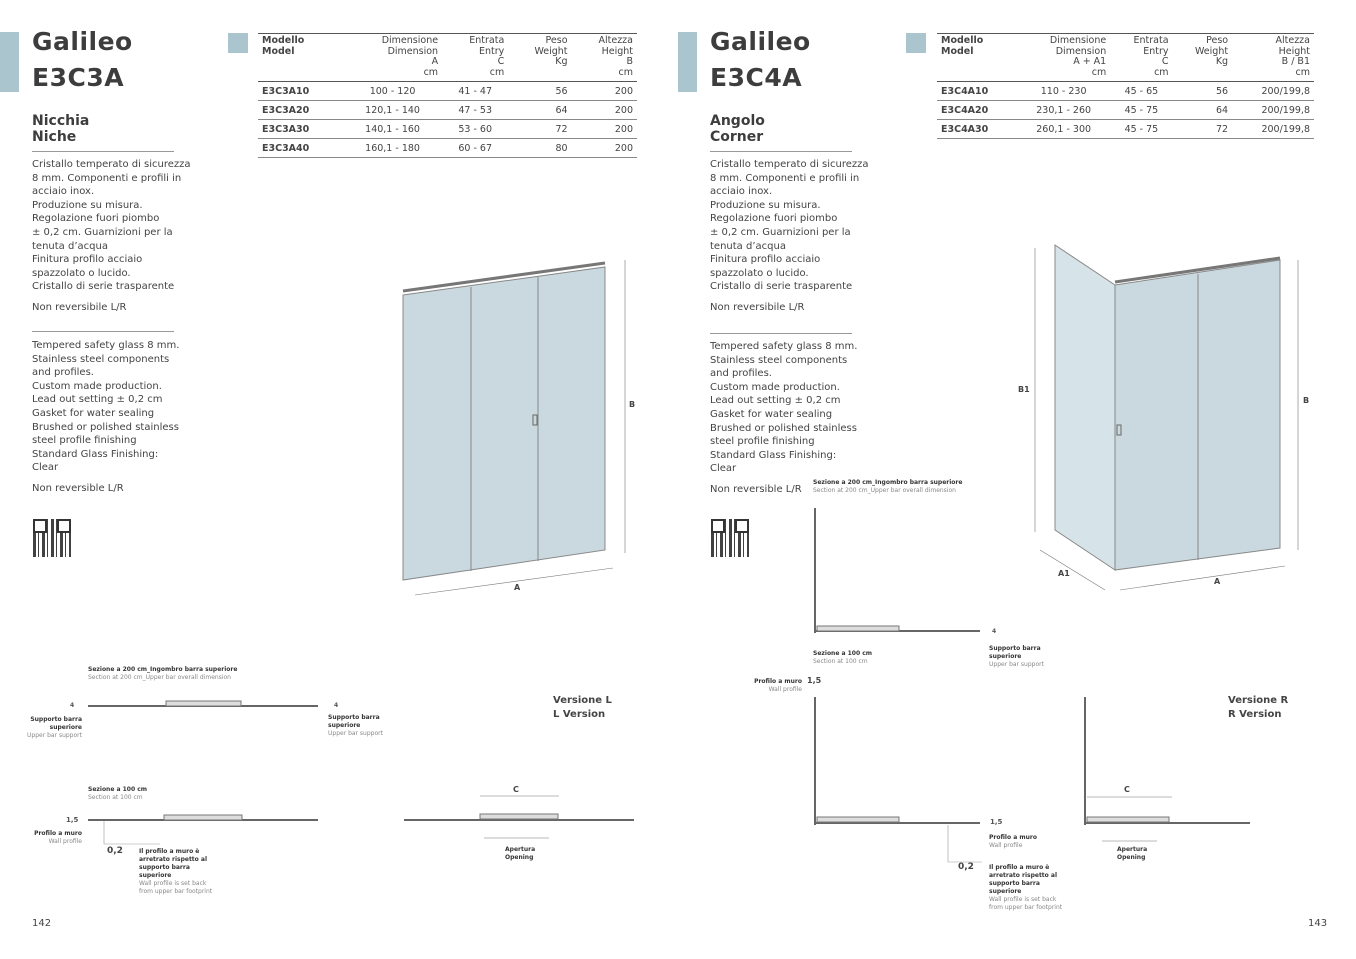 This screenshot has width=1356, height=959. Describe the element at coordinates (1064, 129) in the screenshot. I see `table-cell: 260,1 - 300` at that location.